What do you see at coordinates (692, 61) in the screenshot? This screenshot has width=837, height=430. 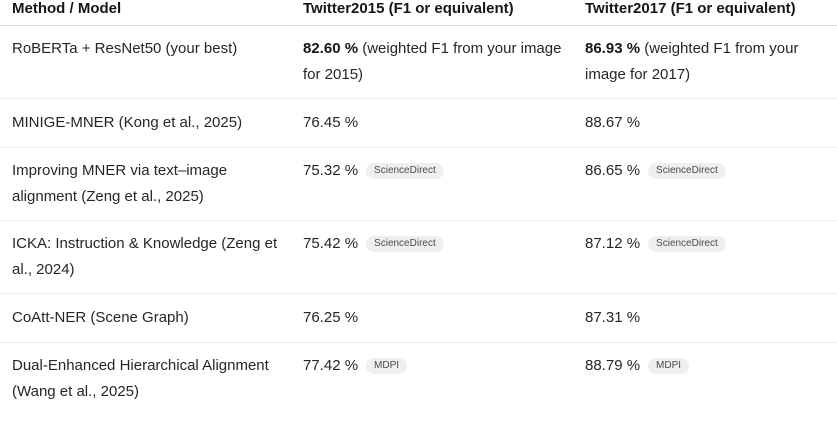 I see `score-note: (weighted F1 from your image for 2017)` at bounding box center [692, 61].